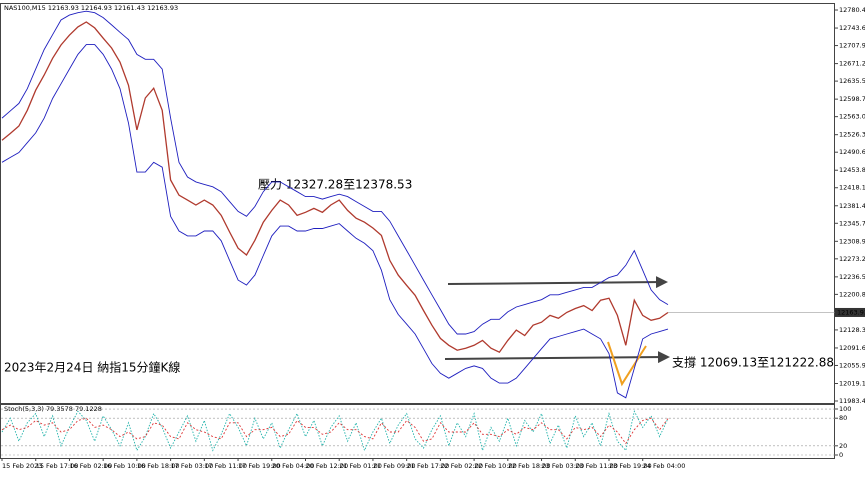 This screenshot has height=501, width=865. Describe the element at coordinates (326, 466) in the screenshot. I see `x-tick-label: 20 Feb 12:00` at that location.